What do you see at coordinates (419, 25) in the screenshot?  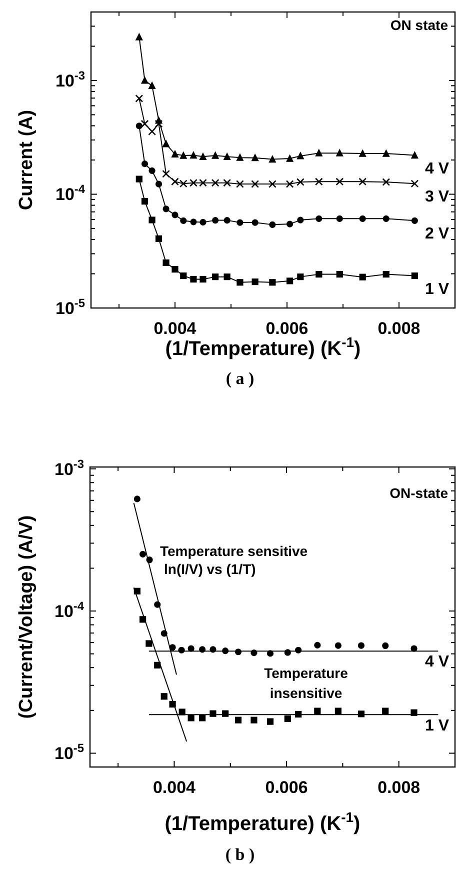 I see `annotation: ON state` at bounding box center [419, 25].